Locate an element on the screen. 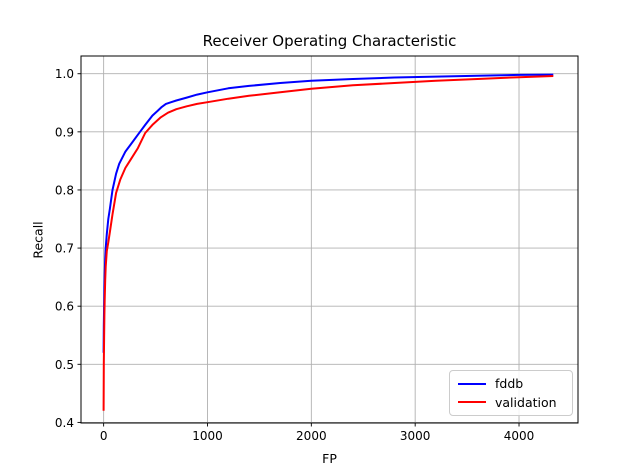 The image size is (640, 476). legend-item-validation: validation is located at coordinates (511, 402).